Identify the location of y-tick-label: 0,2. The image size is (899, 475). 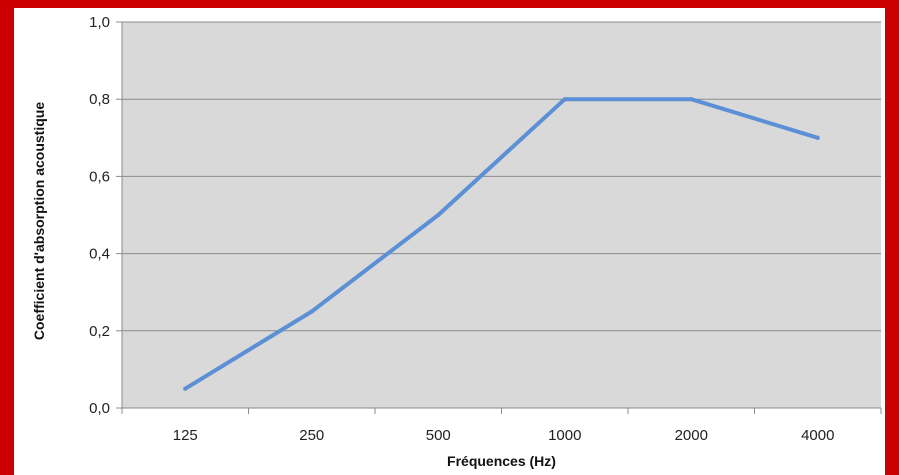
(99, 331).